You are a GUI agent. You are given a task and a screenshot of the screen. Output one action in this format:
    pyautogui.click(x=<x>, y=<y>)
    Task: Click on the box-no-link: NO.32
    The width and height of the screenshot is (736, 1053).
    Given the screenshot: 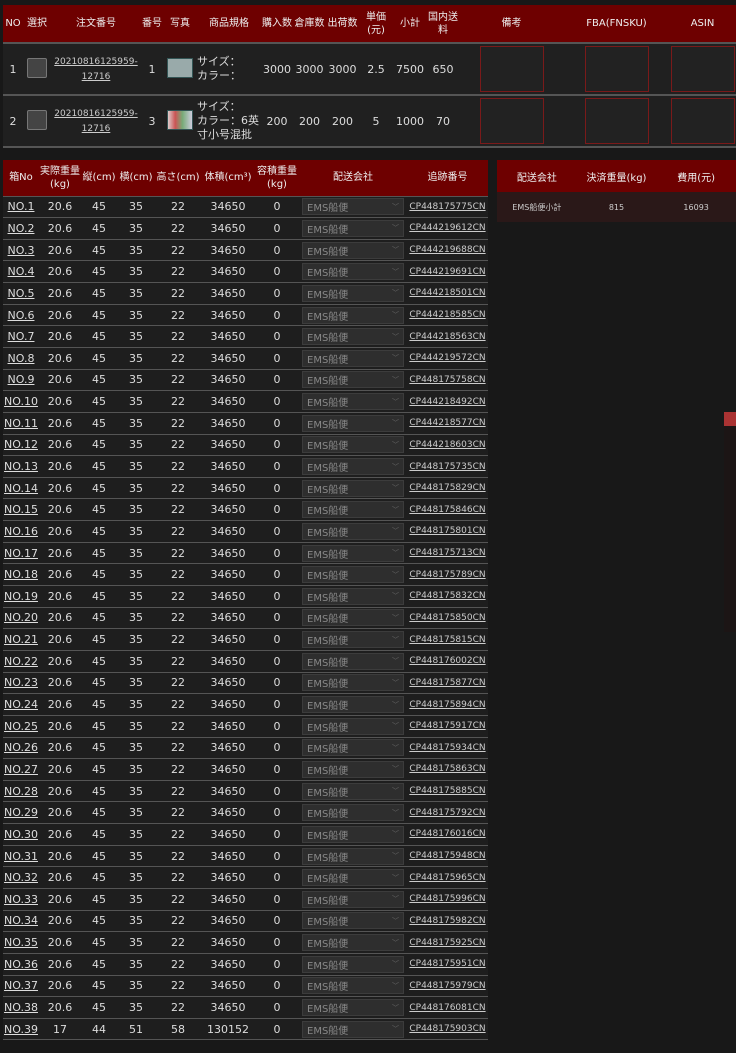 What is the action you would take?
    pyautogui.click(x=21, y=877)
    